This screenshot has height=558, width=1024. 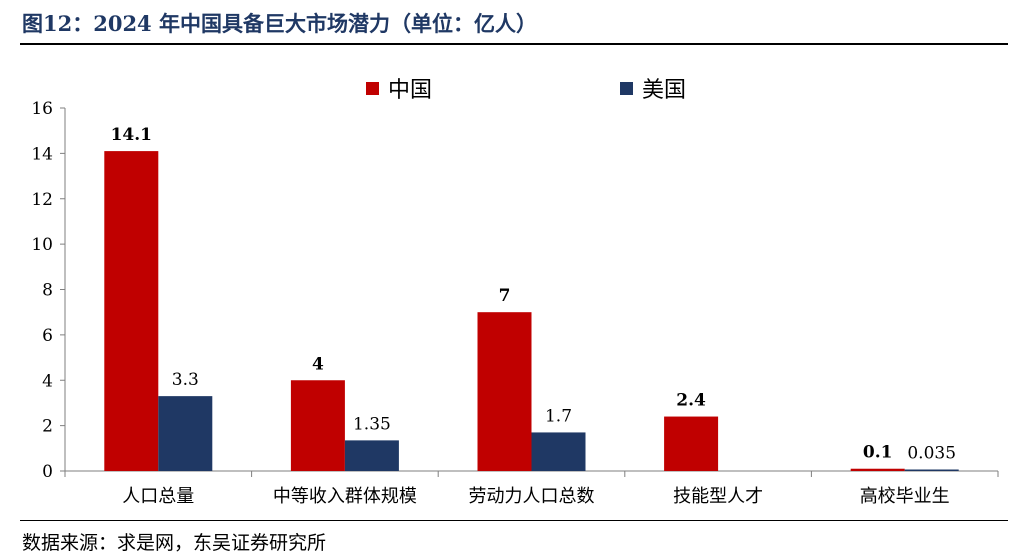 I want to click on x-category-label: 技能型人才, so click(x=718, y=496).